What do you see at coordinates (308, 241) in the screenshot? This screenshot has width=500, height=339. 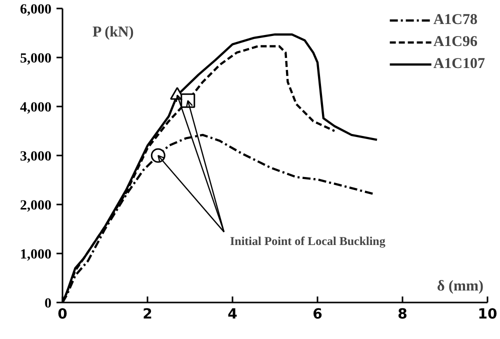 I see `annotation: Initial Point of Local Buckling` at bounding box center [308, 241].